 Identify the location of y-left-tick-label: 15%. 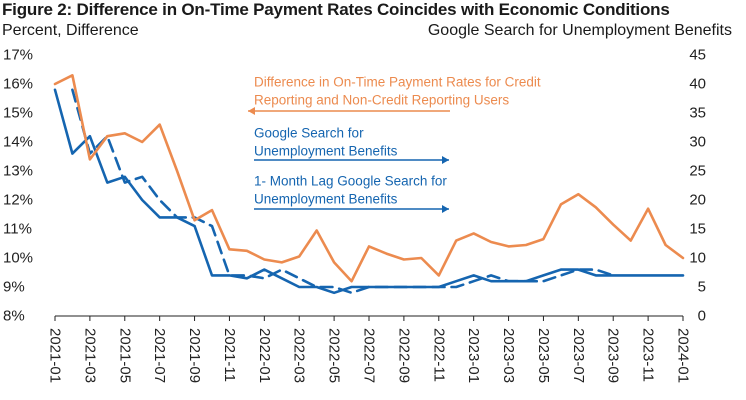
(18, 113).